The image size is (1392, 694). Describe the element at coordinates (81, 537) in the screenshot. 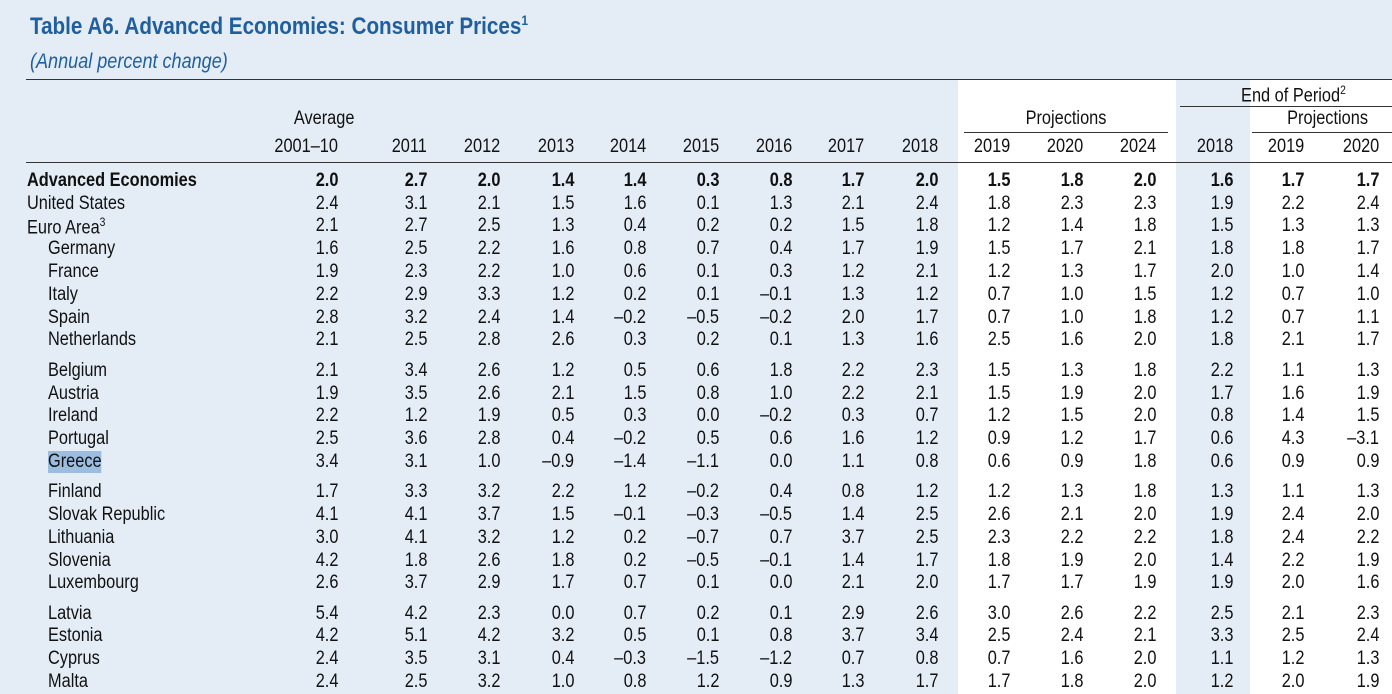

I see `row-label: Lithuania` at that location.